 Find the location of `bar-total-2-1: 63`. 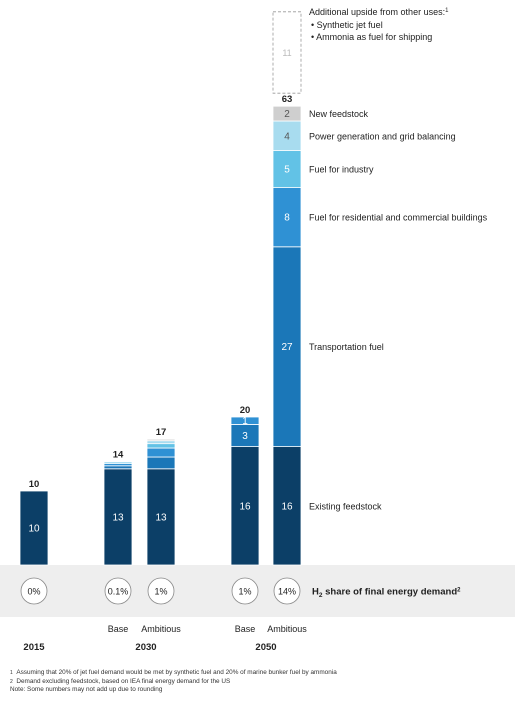

bar-total-2-1: 63 is located at coordinates (287, 99).